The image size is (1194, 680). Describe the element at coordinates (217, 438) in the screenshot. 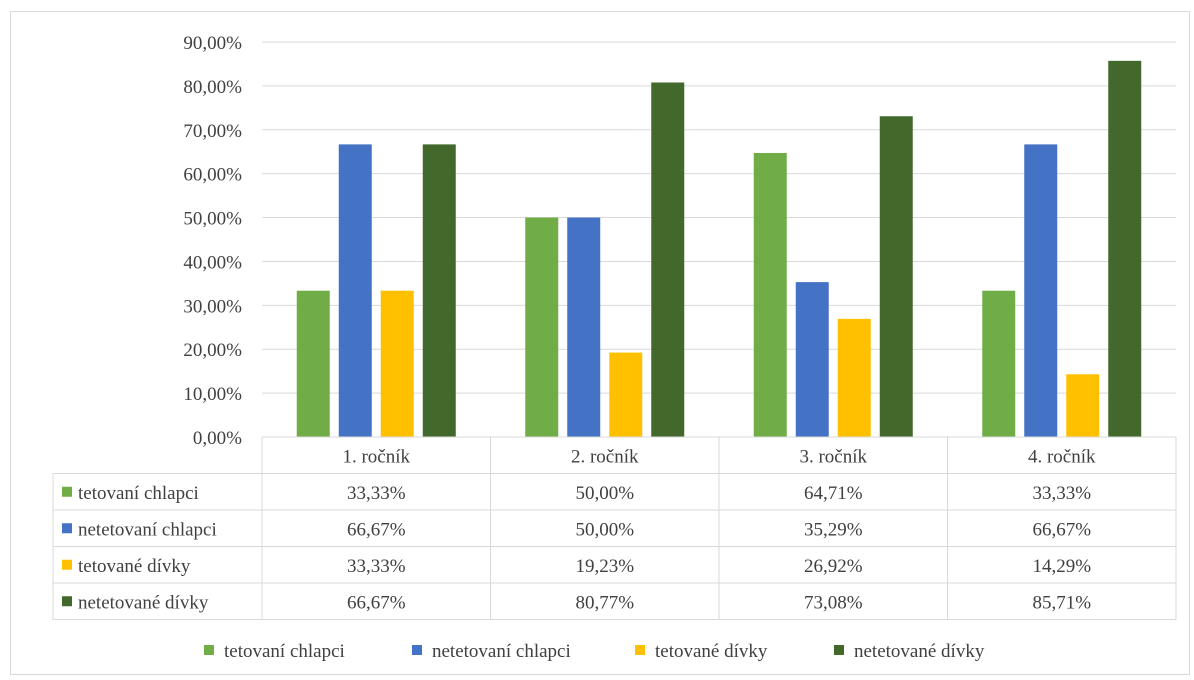

I see `y-tick-label: 0,00%` at that location.